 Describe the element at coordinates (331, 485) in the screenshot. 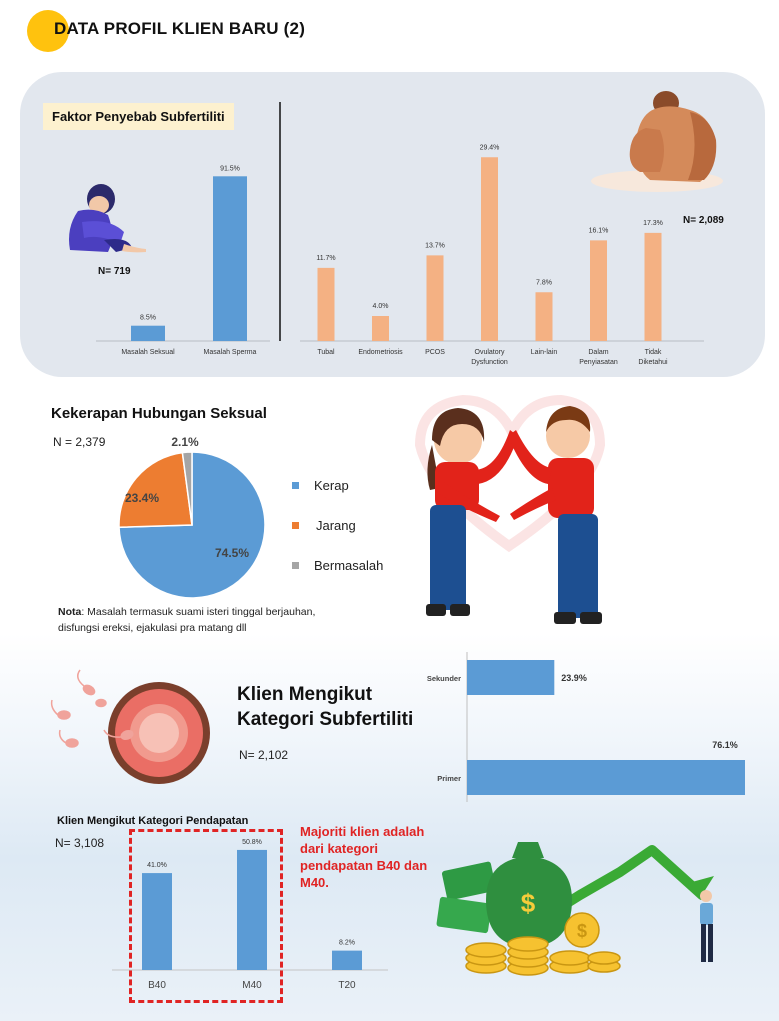

I see `legend-label: Kerap` at that location.